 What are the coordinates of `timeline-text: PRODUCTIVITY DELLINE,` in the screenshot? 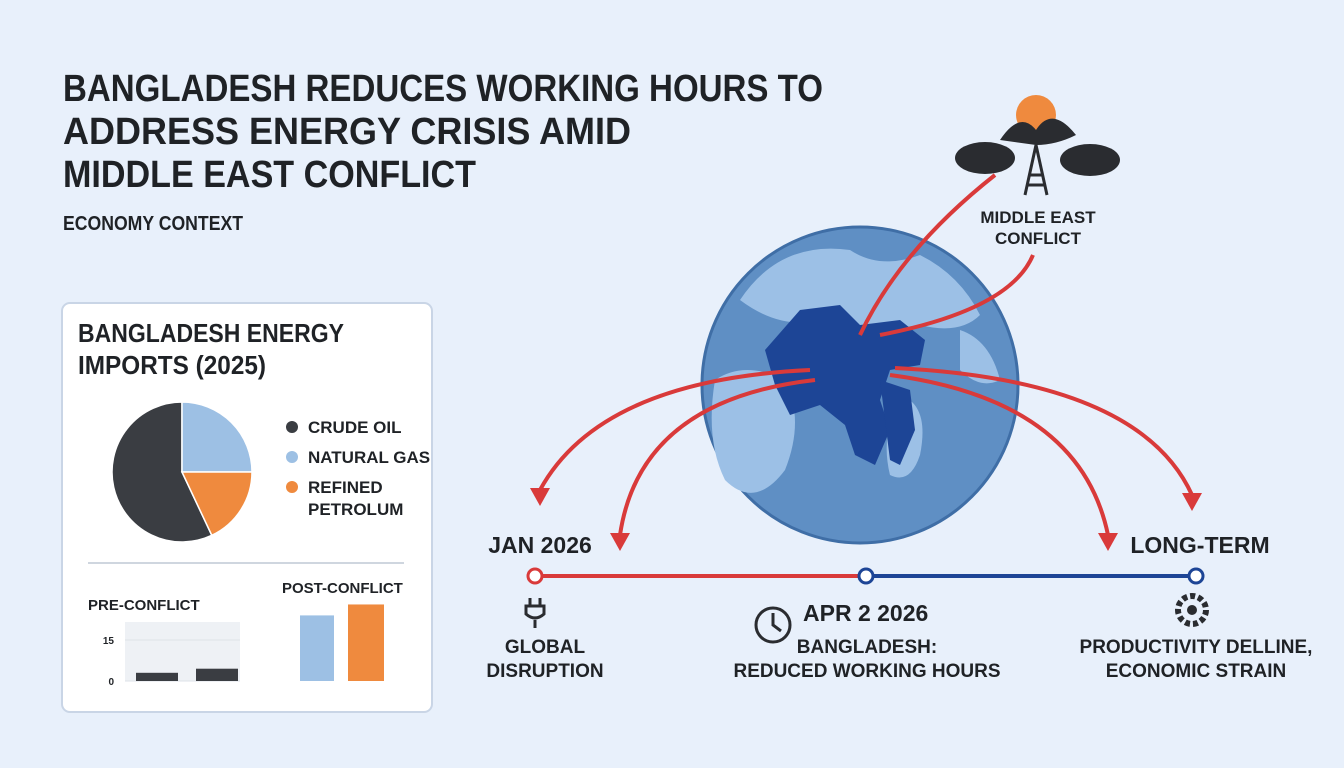 It's located at (1196, 647).